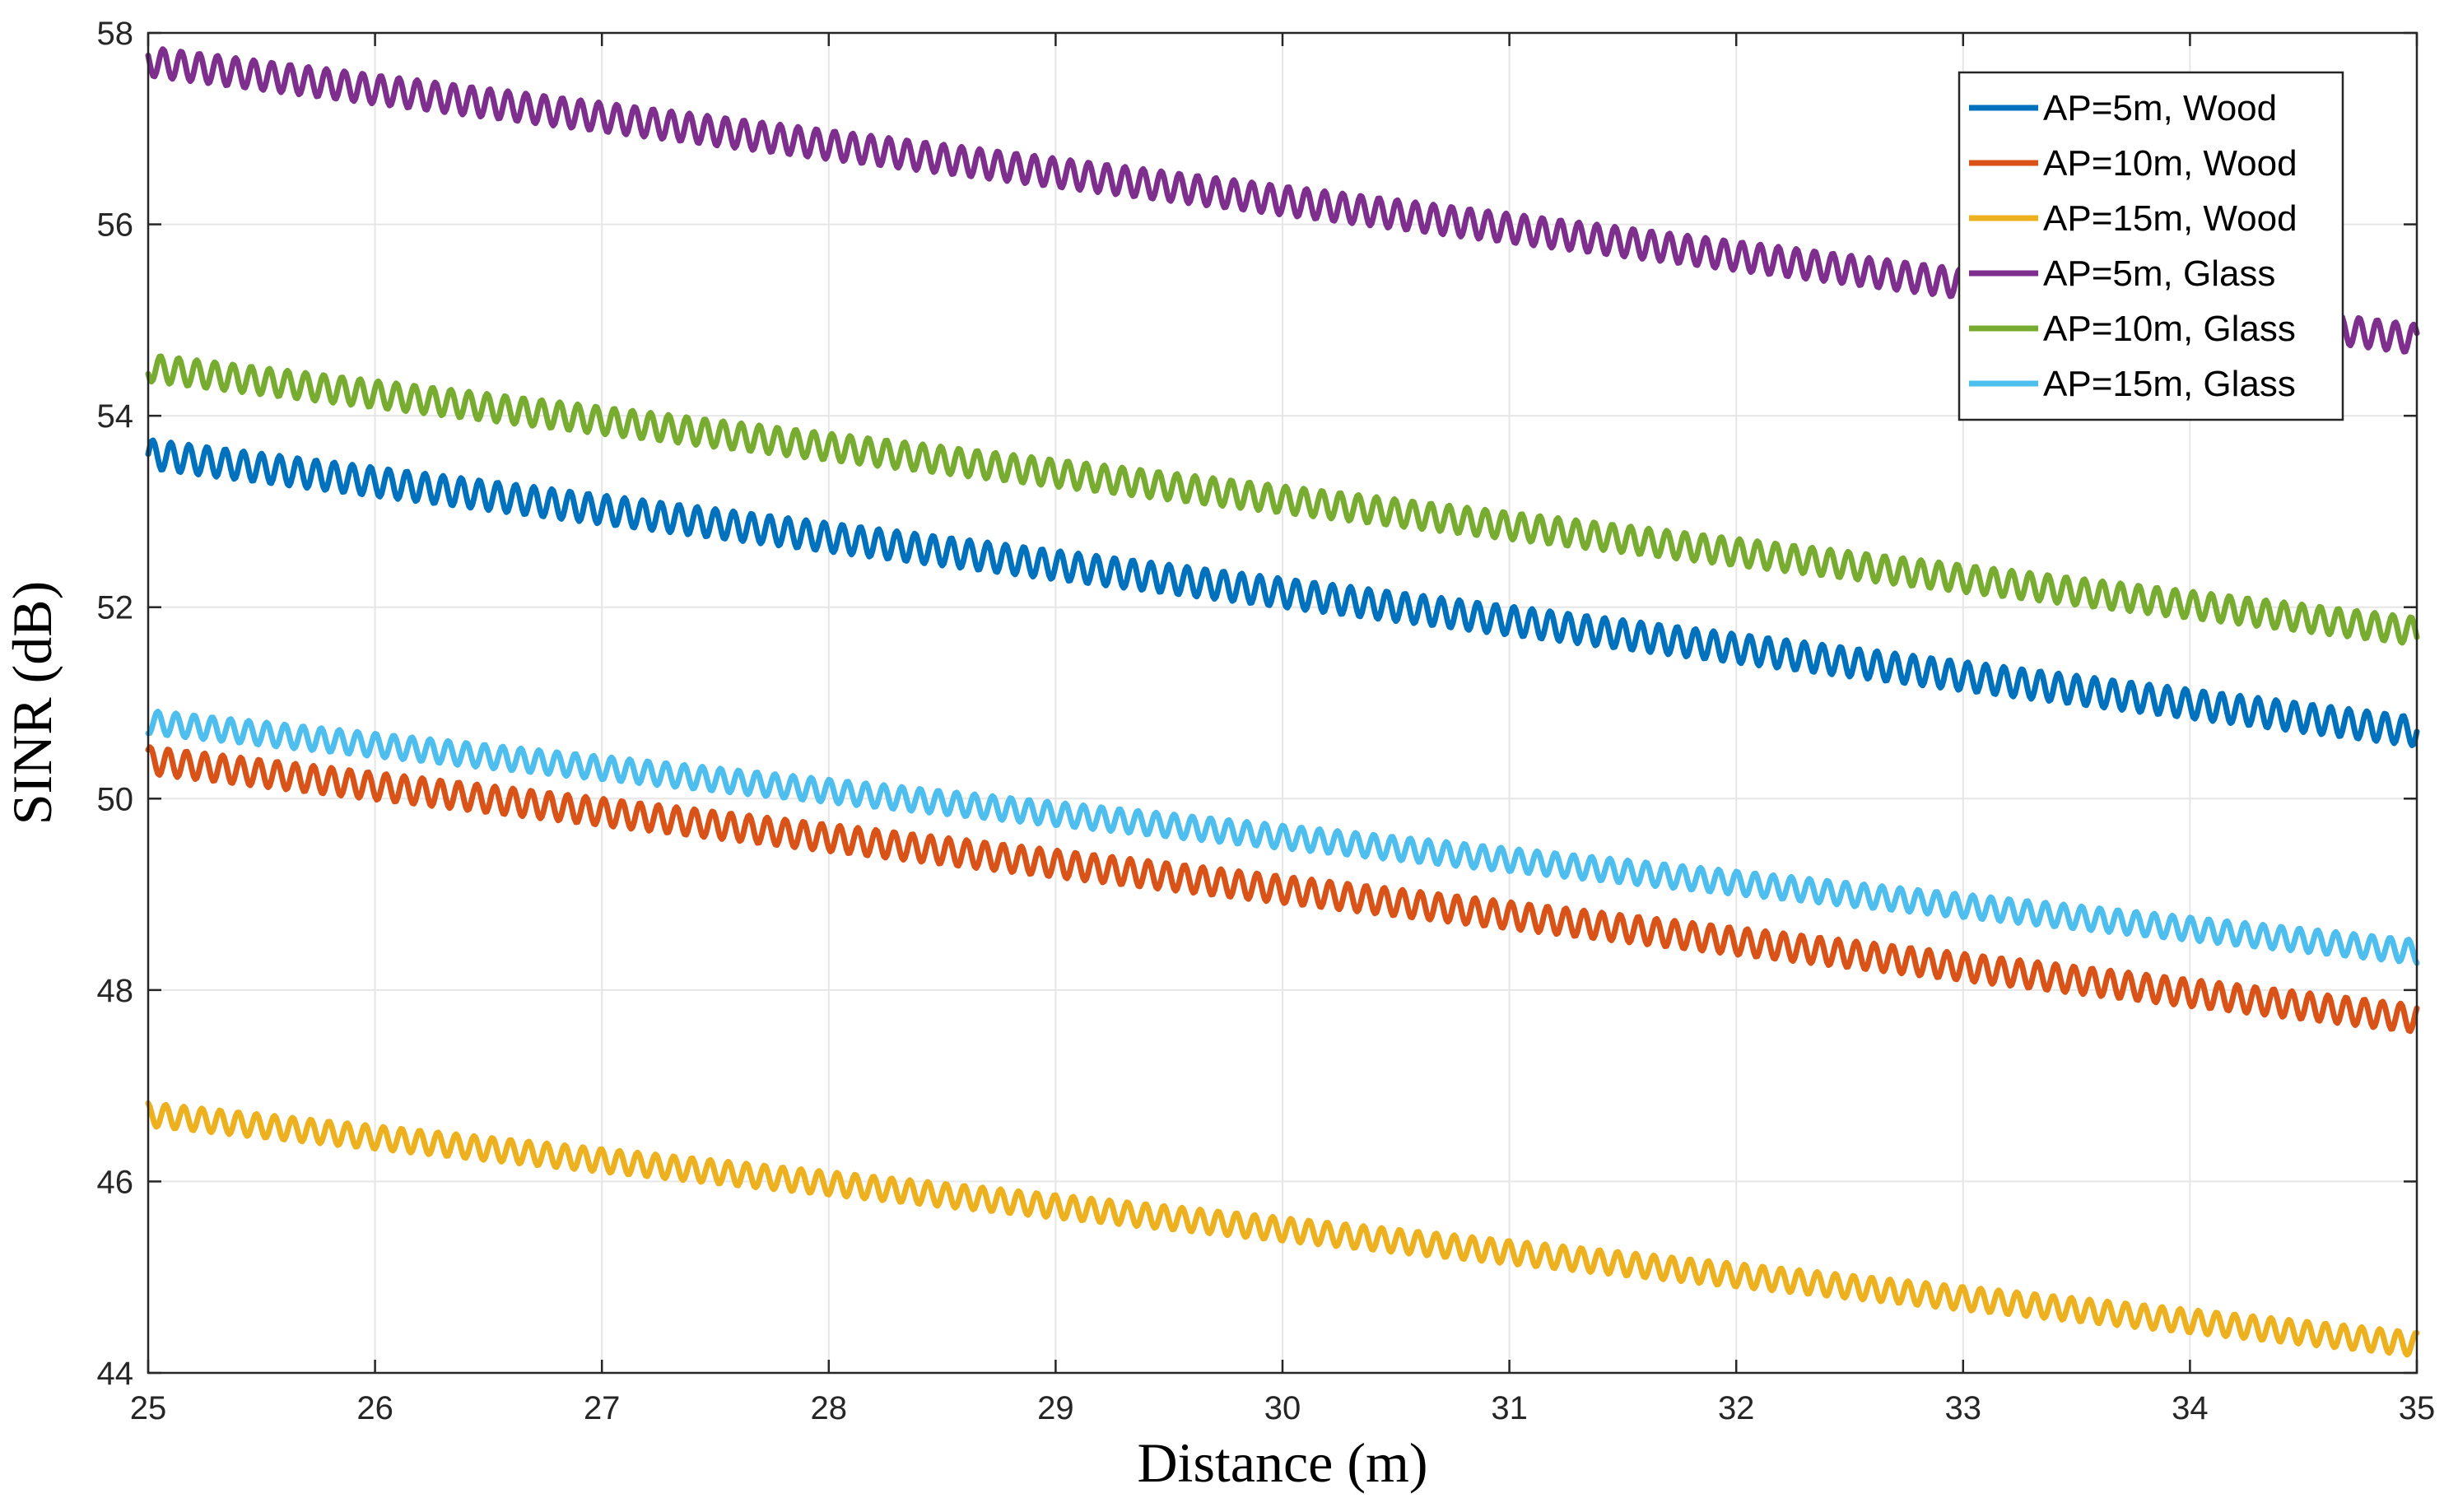 The width and height of the screenshot is (2458, 1512). I want to click on x-tick-label: 28, so click(830, 1408).